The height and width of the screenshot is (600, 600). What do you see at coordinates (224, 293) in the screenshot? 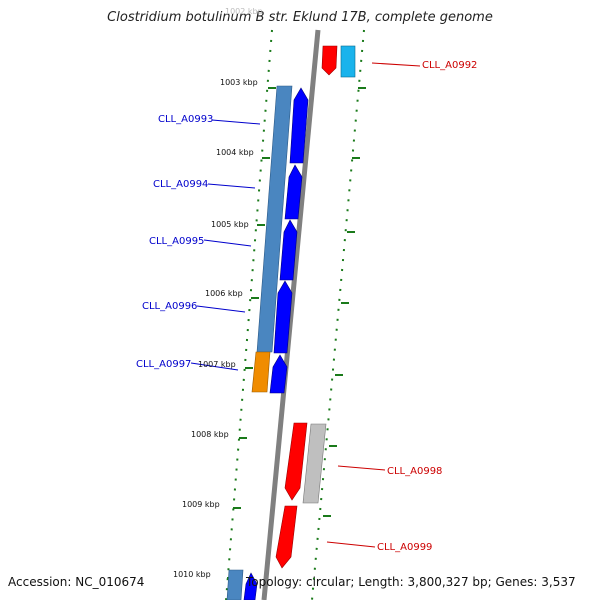
I see `ruler-label-1006: 1006 kbp` at bounding box center [224, 293].